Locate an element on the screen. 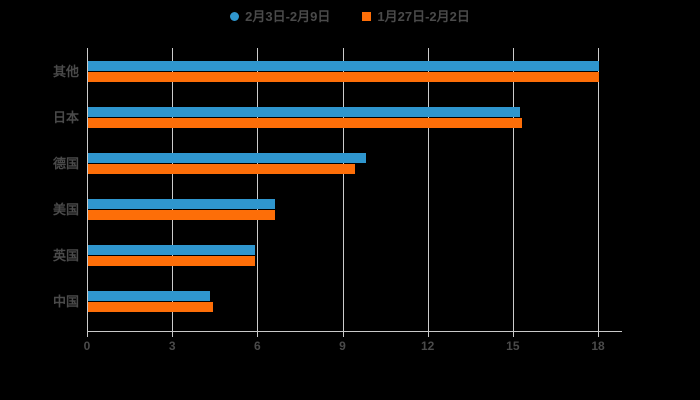 This screenshot has height=400, width=700. bar-series0-cat3 is located at coordinates (182, 204).